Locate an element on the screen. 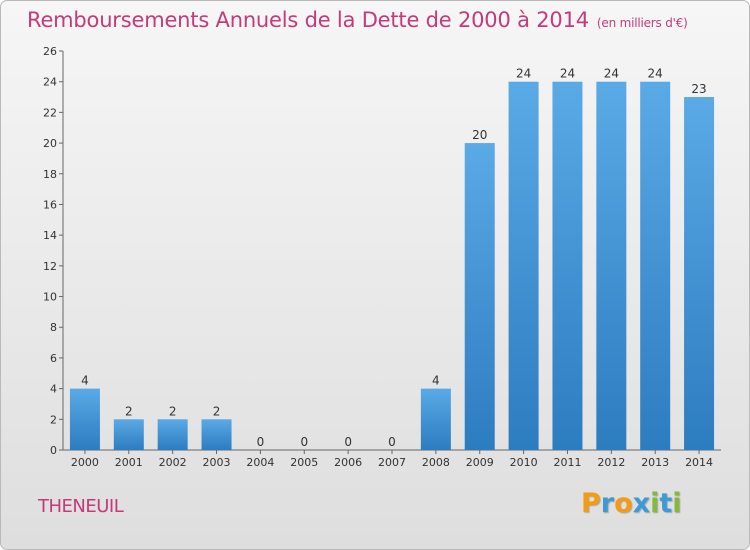 This screenshot has width=750, height=550. commune-name: THENEUIL is located at coordinates (81, 506).